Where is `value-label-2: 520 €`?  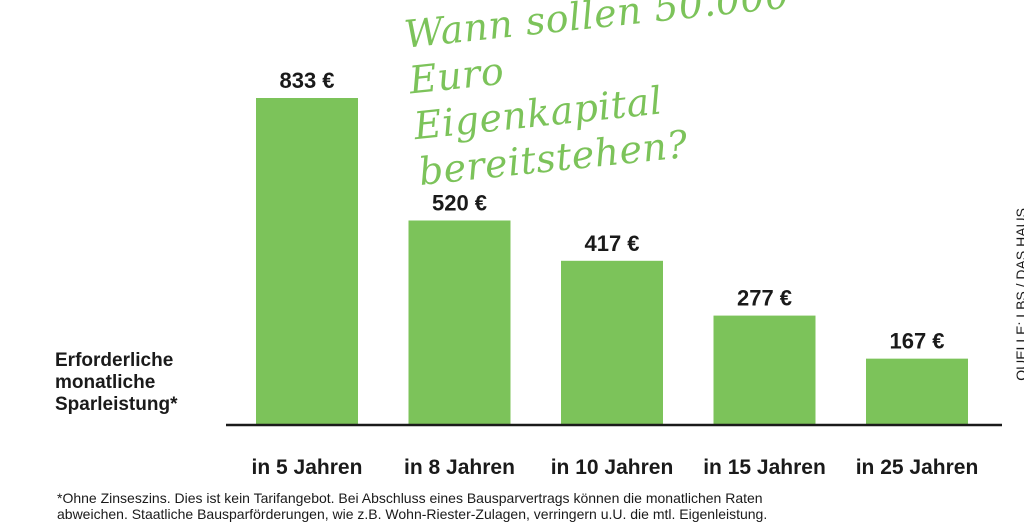 value-label-2: 520 € is located at coordinates (459, 202).